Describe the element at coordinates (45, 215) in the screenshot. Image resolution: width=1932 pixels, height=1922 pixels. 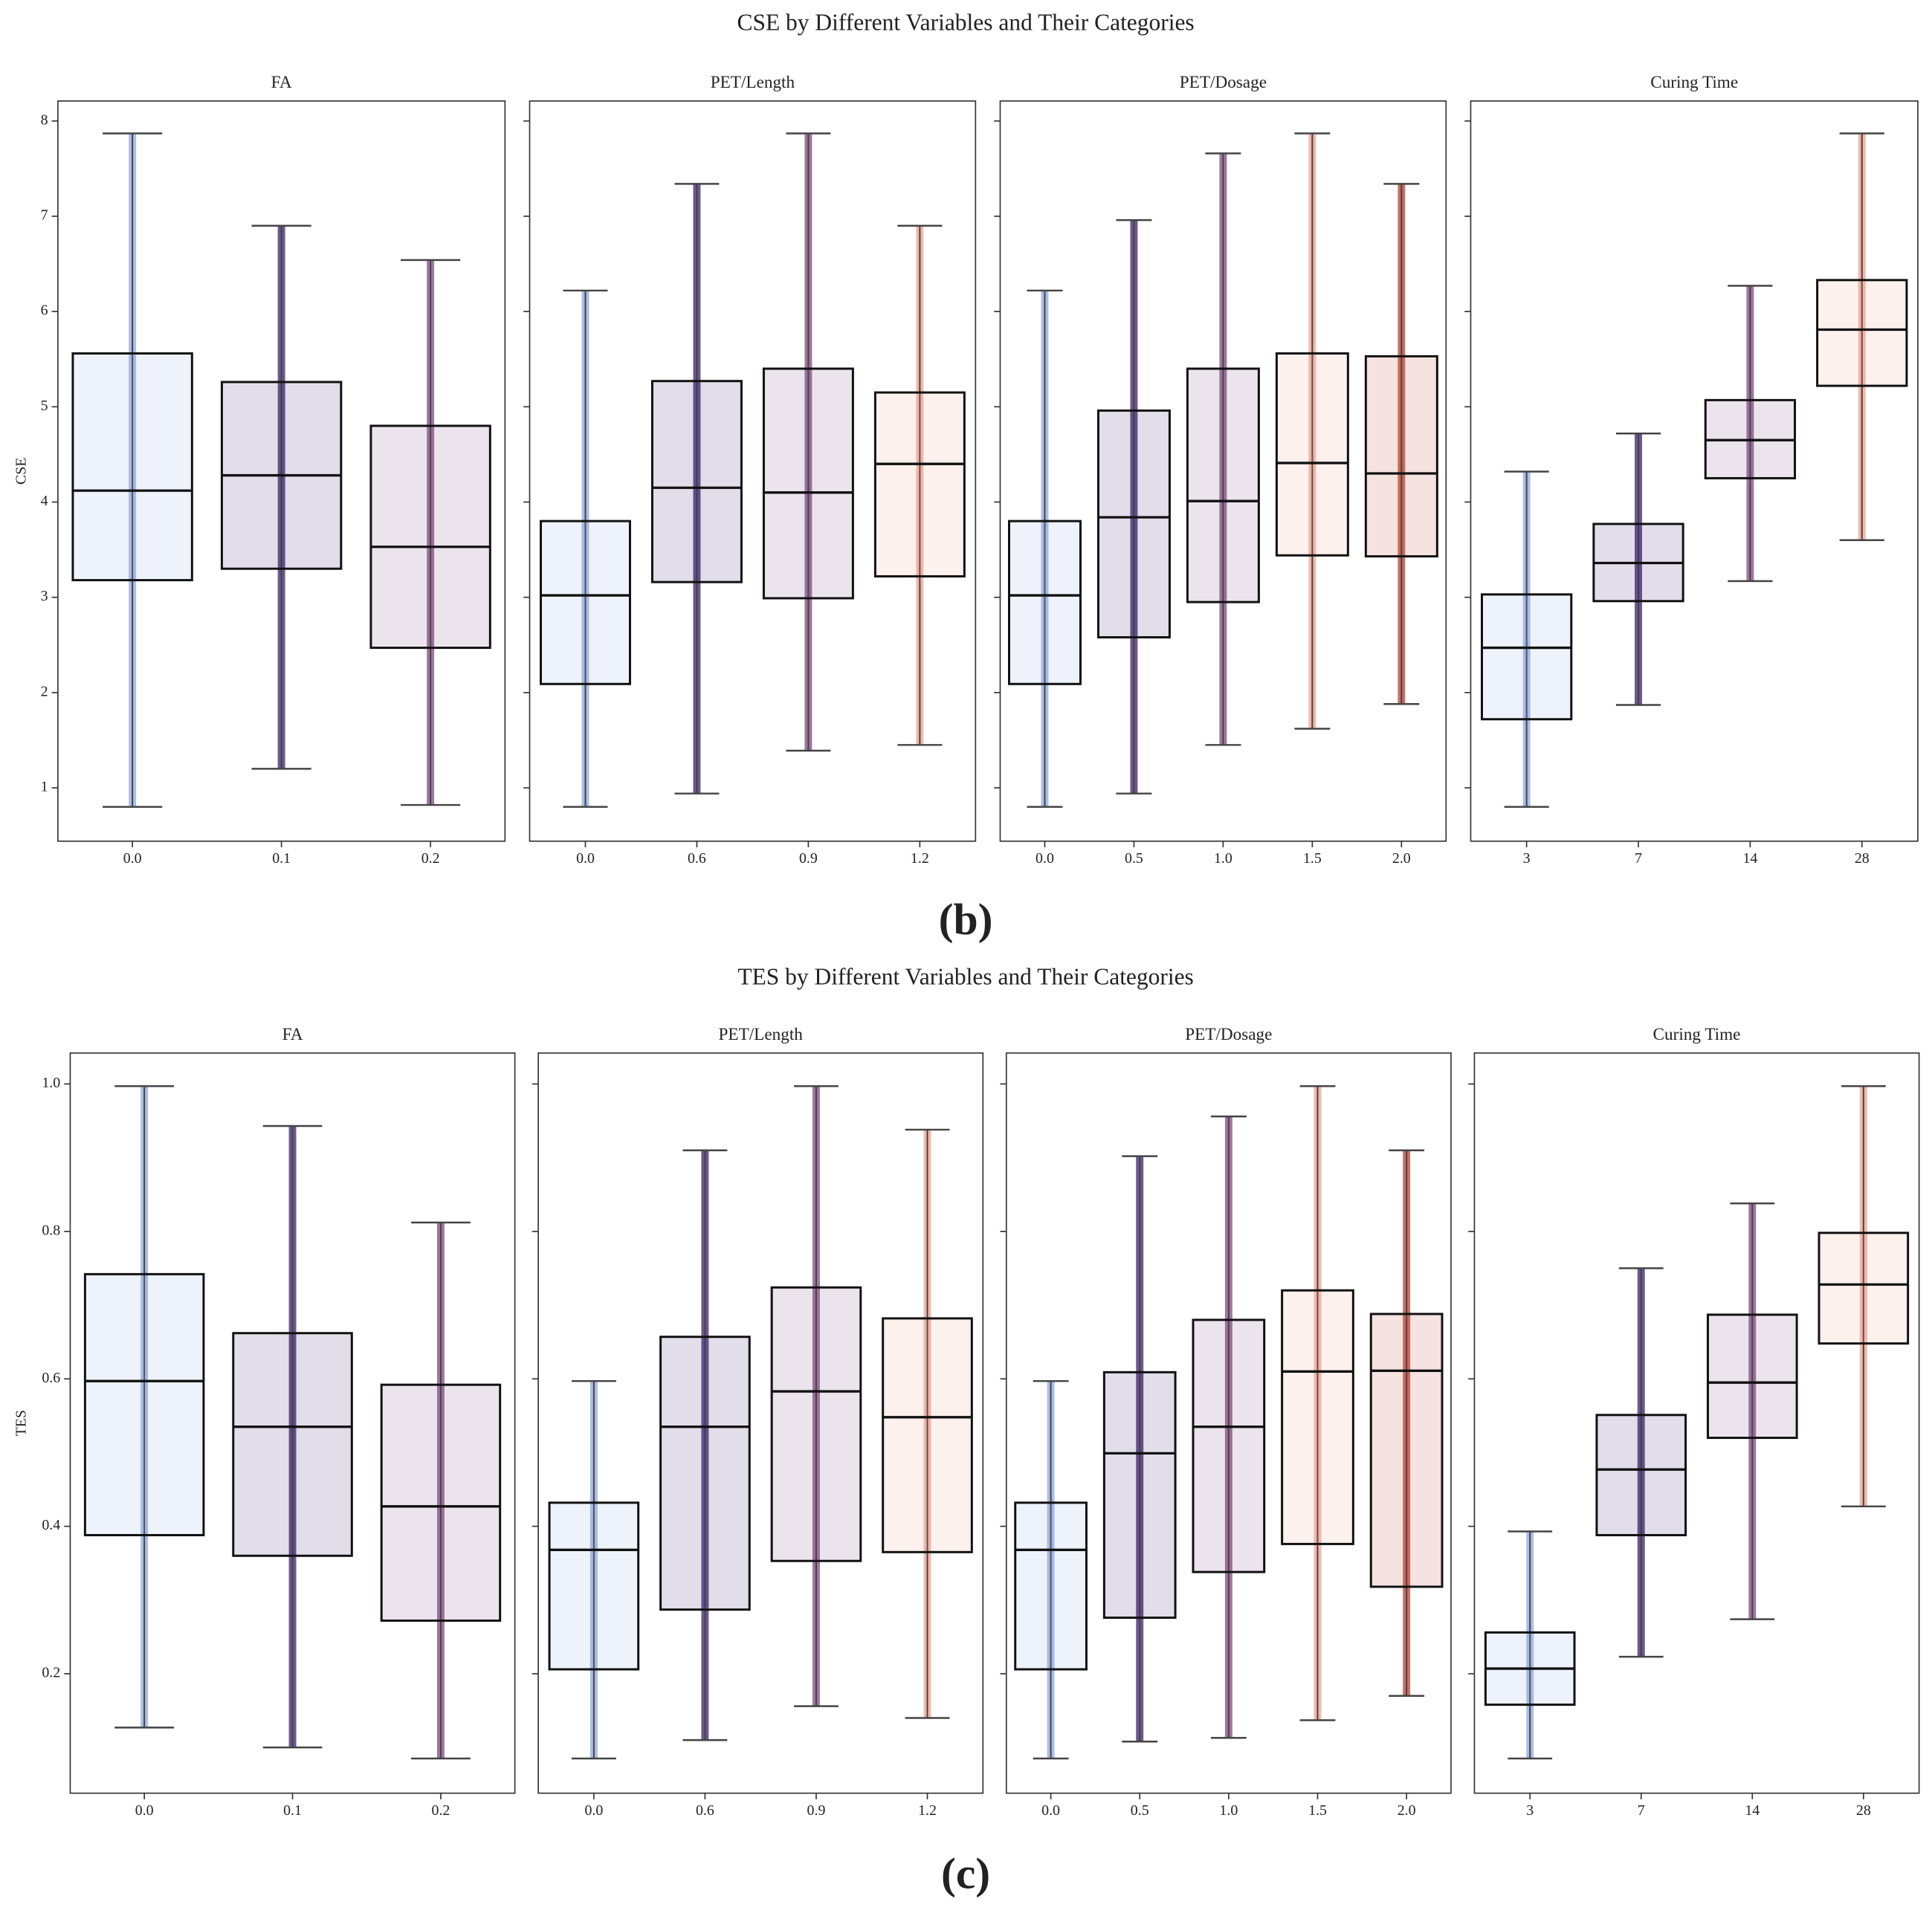
I see `y-tick-label: 7` at that location.